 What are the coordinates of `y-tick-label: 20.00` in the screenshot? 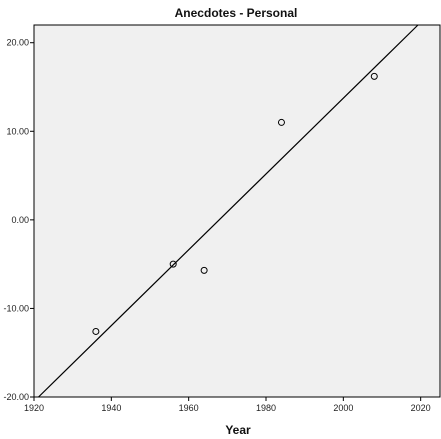 It's located at (17, 43).